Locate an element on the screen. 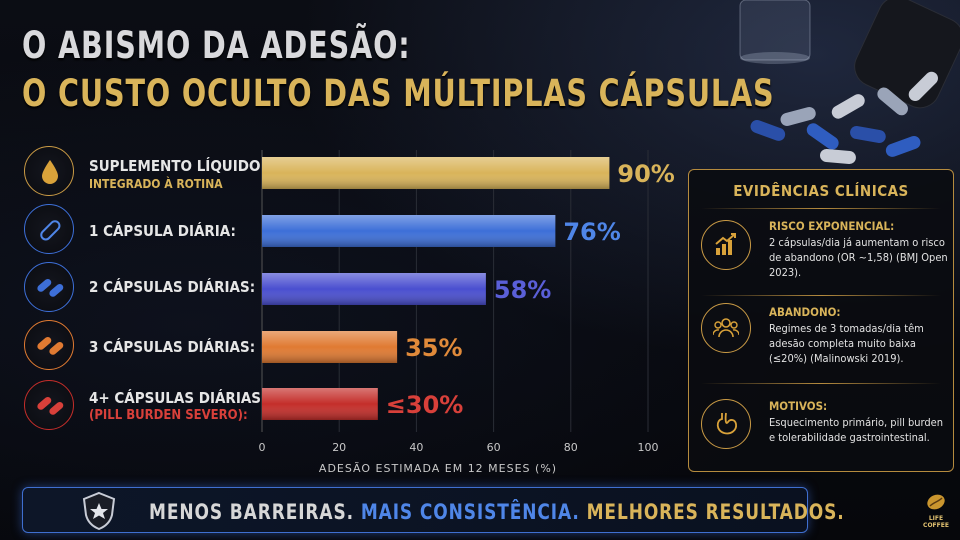 This screenshot has height=540, width=960. coffee-bean-icon is located at coordinates (936, 502).